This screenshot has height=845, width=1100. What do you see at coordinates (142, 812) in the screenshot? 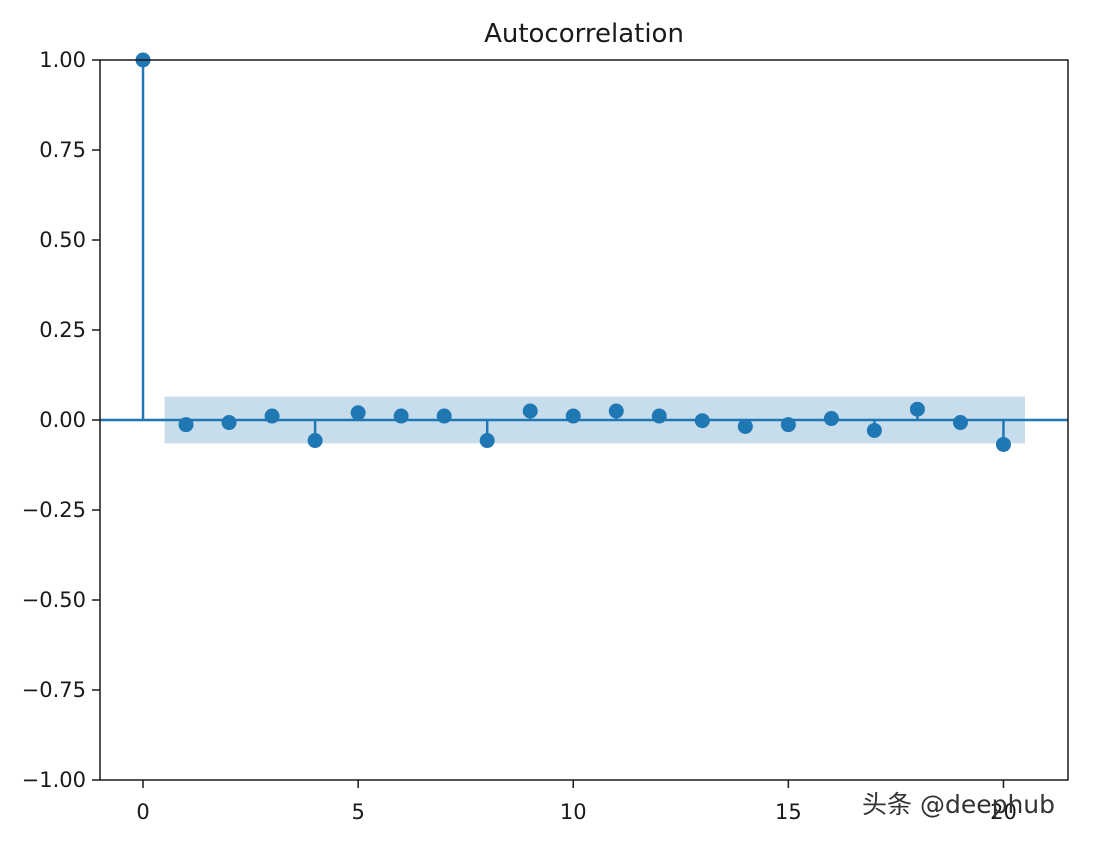
I see `x-tick-label: 0` at bounding box center [142, 812].